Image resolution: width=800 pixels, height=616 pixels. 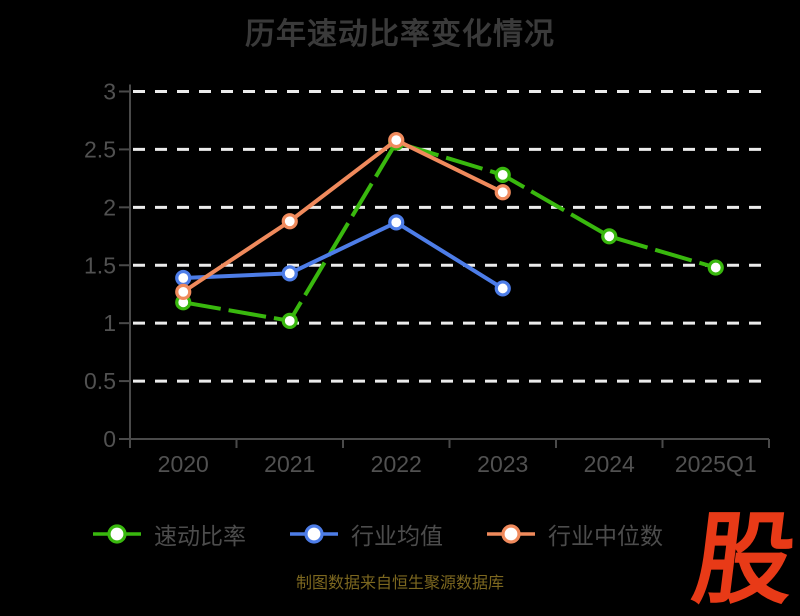 I want to click on legend-item-2: 行业中位数, so click(x=575, y=534).